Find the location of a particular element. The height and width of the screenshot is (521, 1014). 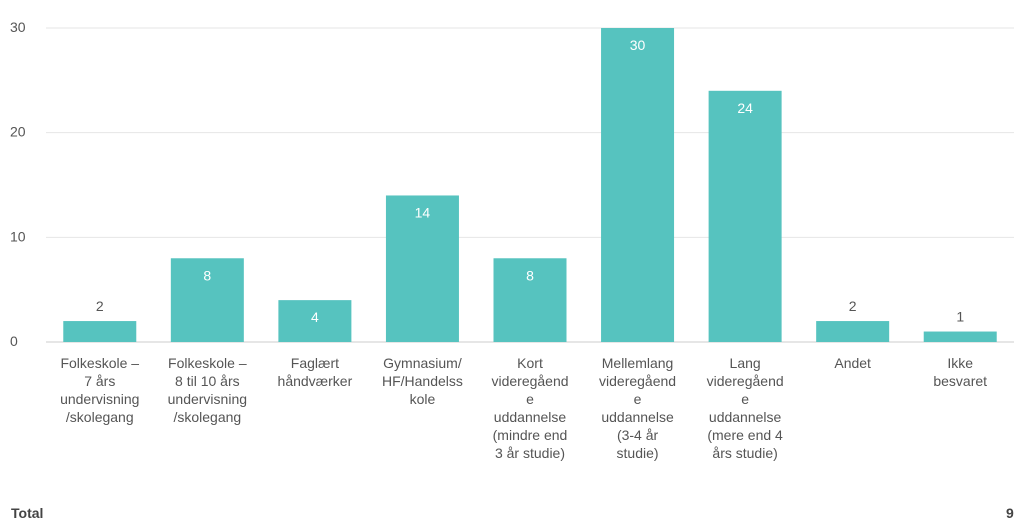

category-label-line: 3 år studie) is located at coordinates (530, 453).